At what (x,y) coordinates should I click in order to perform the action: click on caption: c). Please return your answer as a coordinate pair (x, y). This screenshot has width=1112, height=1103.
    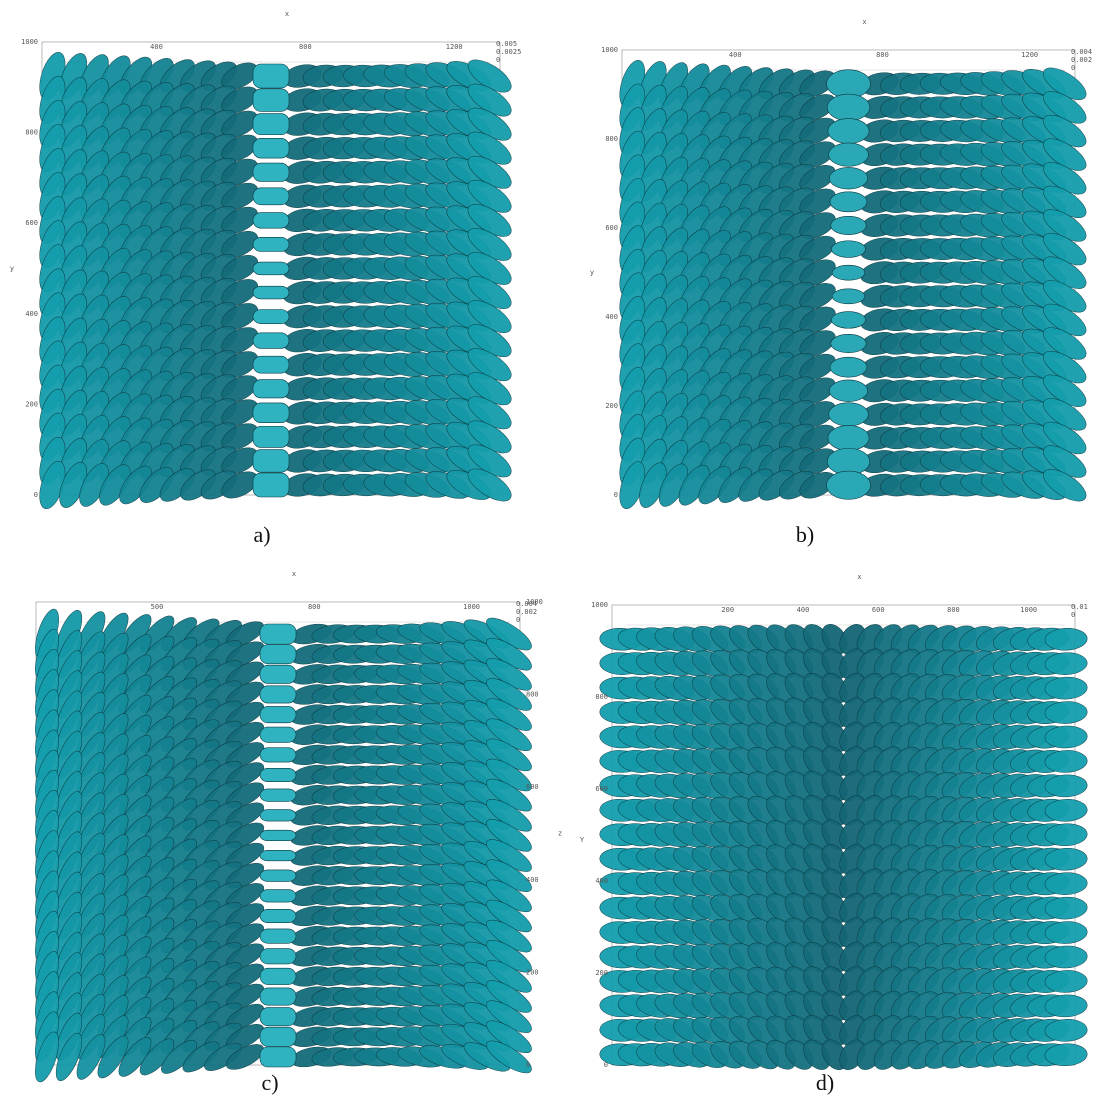
    Looking at the image, I should click on (269, 1082).